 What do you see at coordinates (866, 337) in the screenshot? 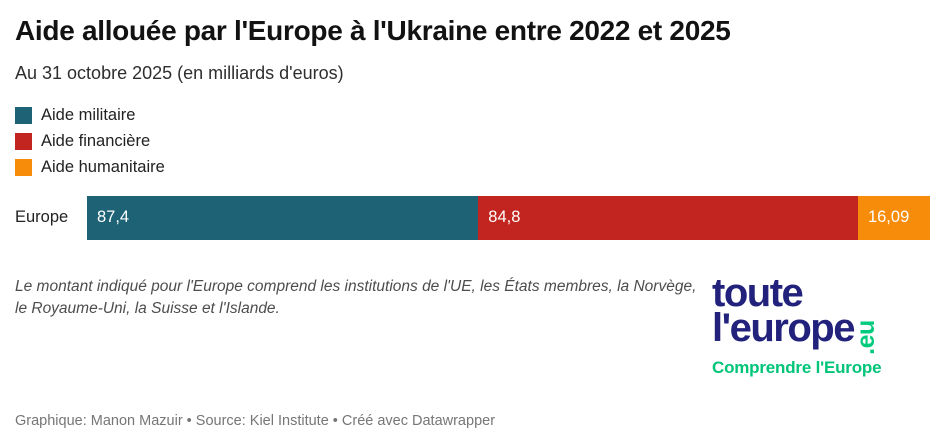
I see `logo-eu-suffix: .eu` at bounding box center [866, 337].